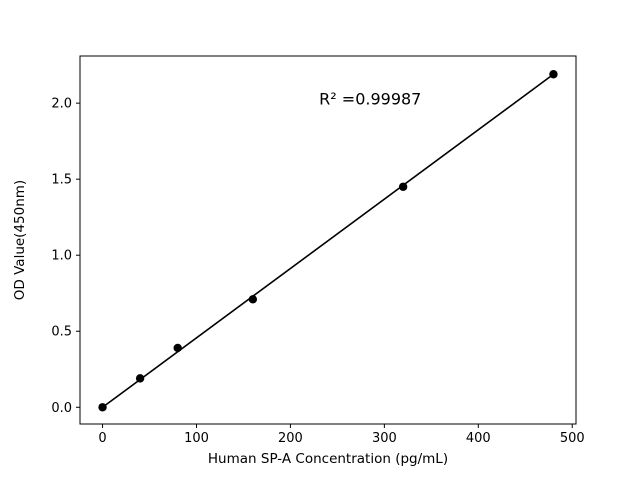 The image size is (640, 480). I want to click on x-tick-label: 400, so click(478, 438).